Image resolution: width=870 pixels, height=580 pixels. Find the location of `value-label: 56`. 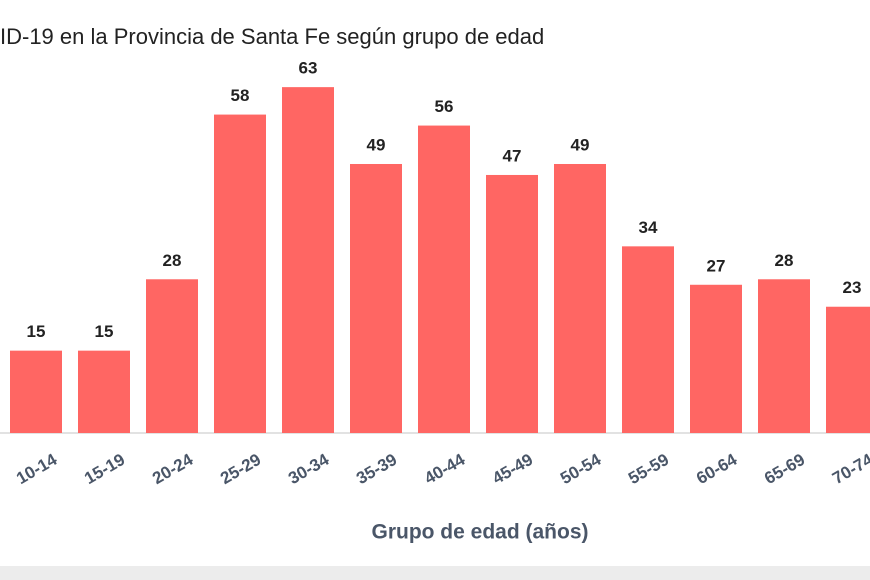

value-label: 56 is located at coordinates (444, 106).